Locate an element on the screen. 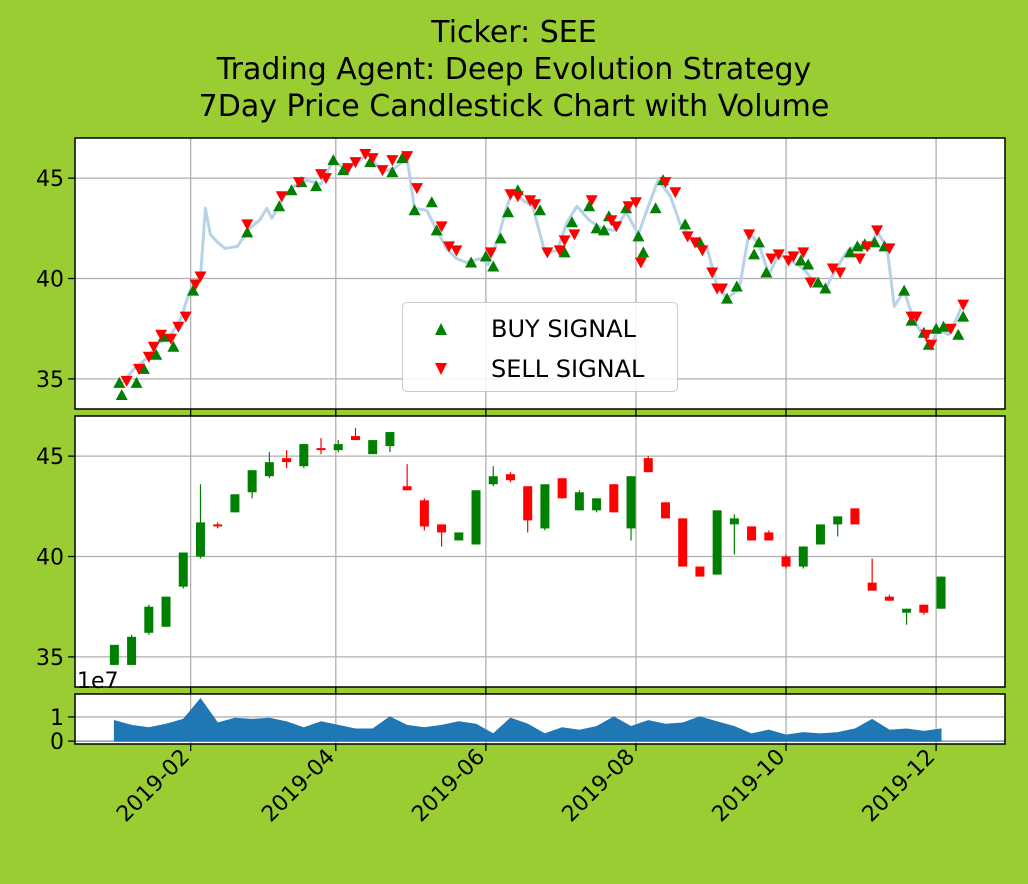  legend: BUY SIGNAL SELL SIGNAL is located at coordinates (540, 347).